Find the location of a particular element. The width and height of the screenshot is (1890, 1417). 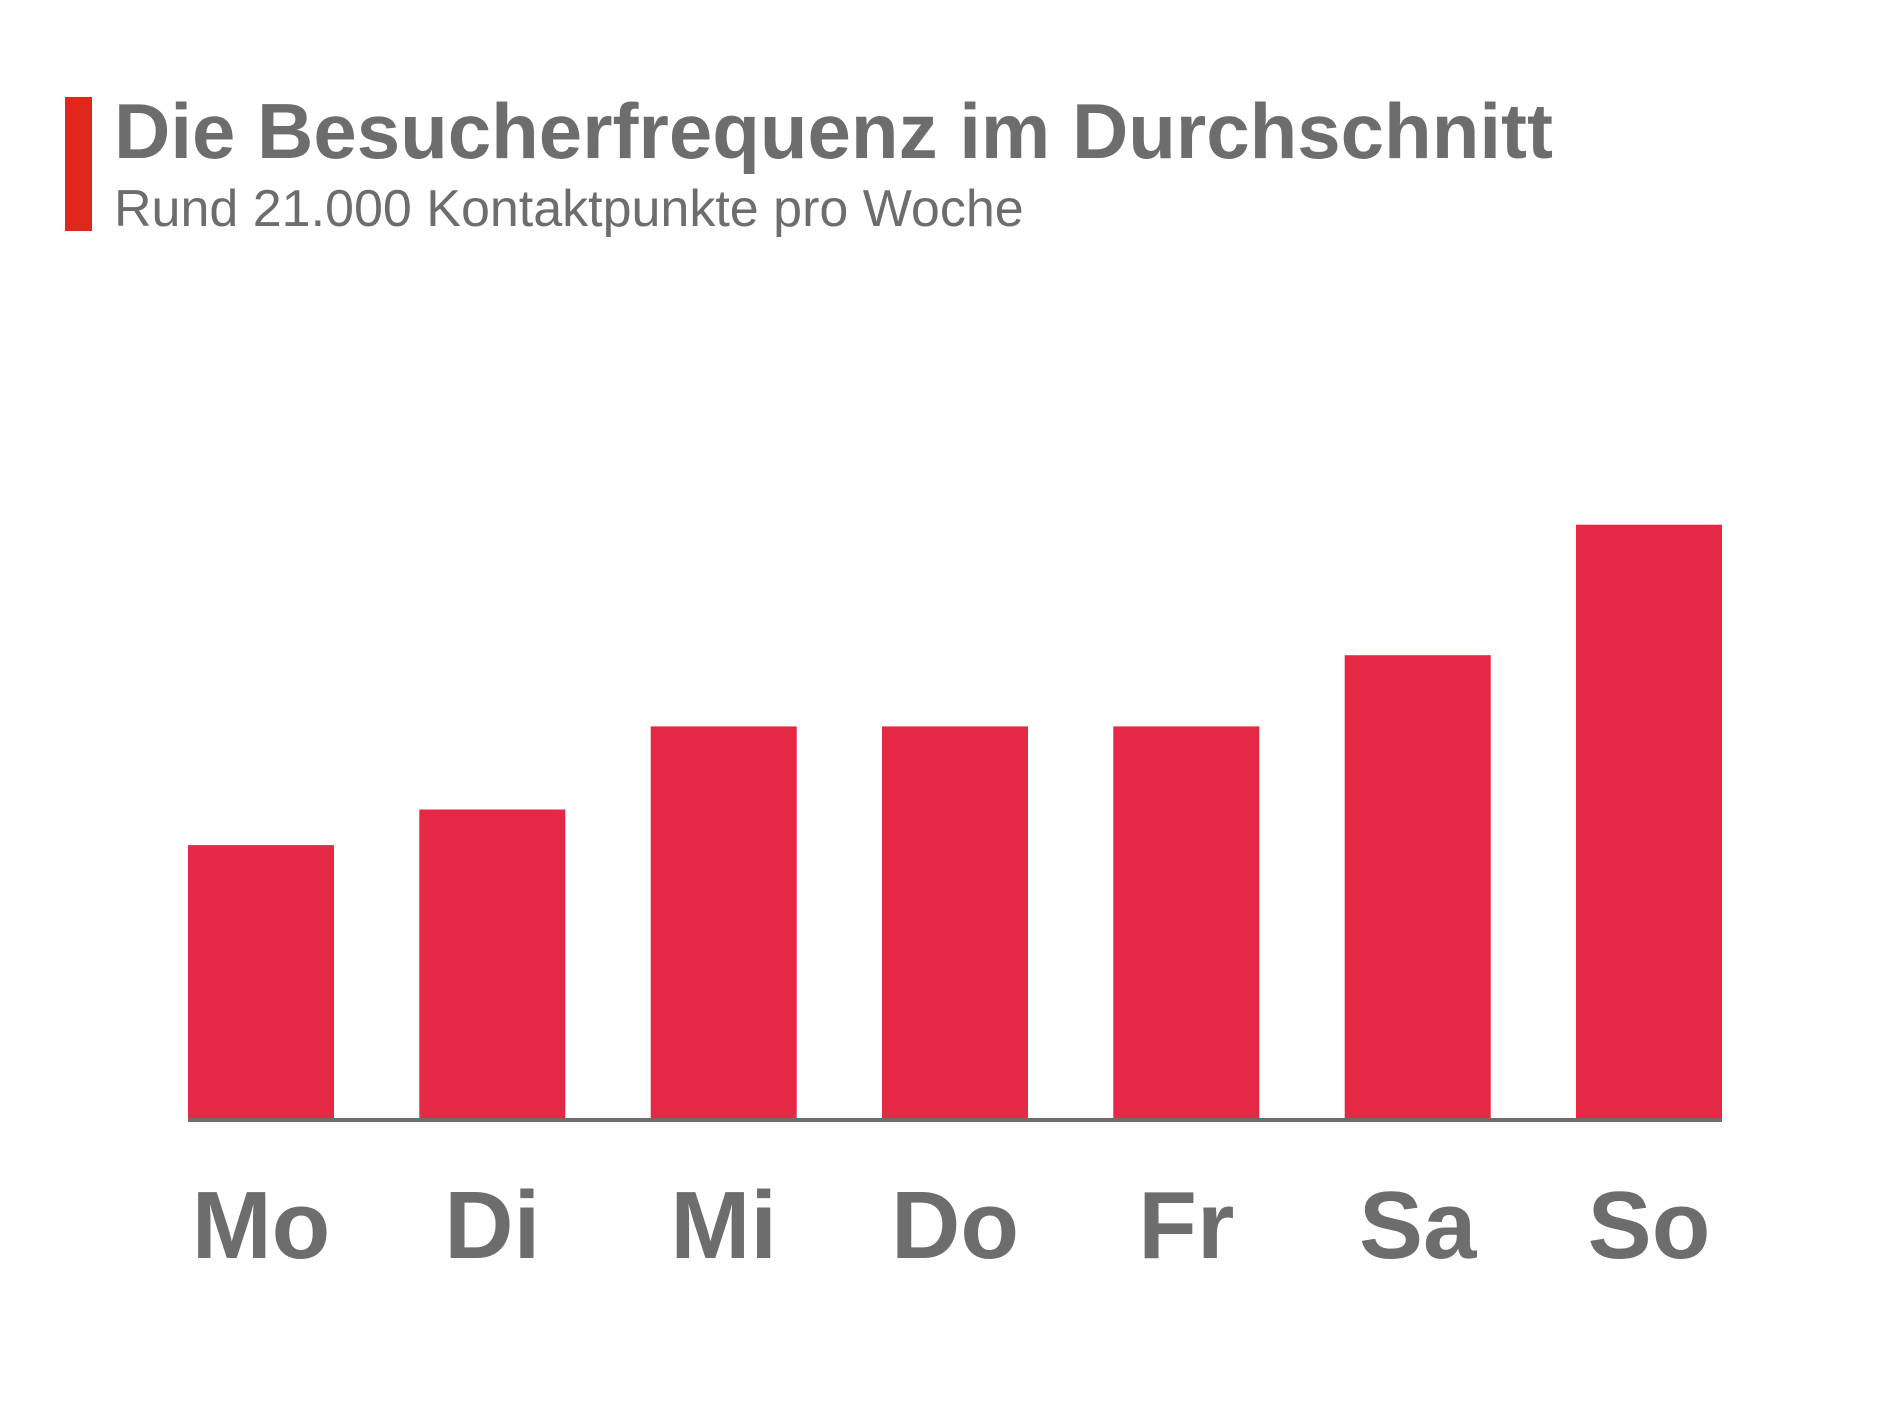

x-tick-label-di: Di is located at coordinates (492, 1225).